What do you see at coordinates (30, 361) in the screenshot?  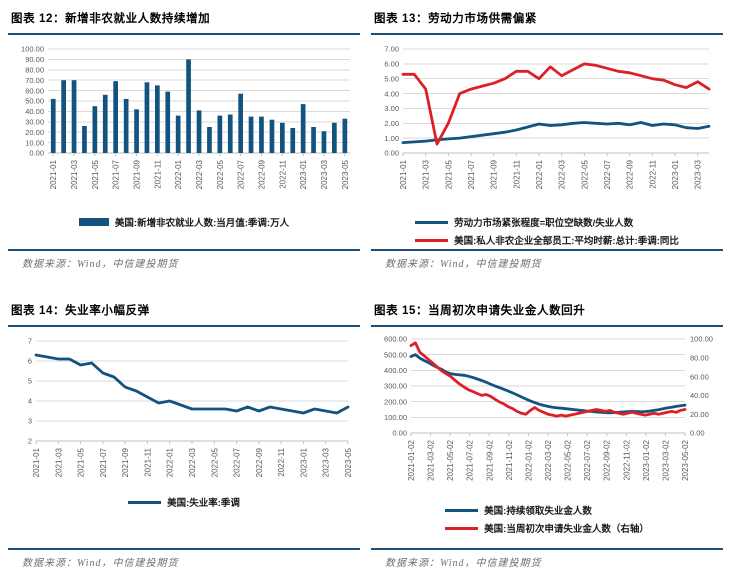 I see `svg-text: 6` at bounding box center [30, 361].